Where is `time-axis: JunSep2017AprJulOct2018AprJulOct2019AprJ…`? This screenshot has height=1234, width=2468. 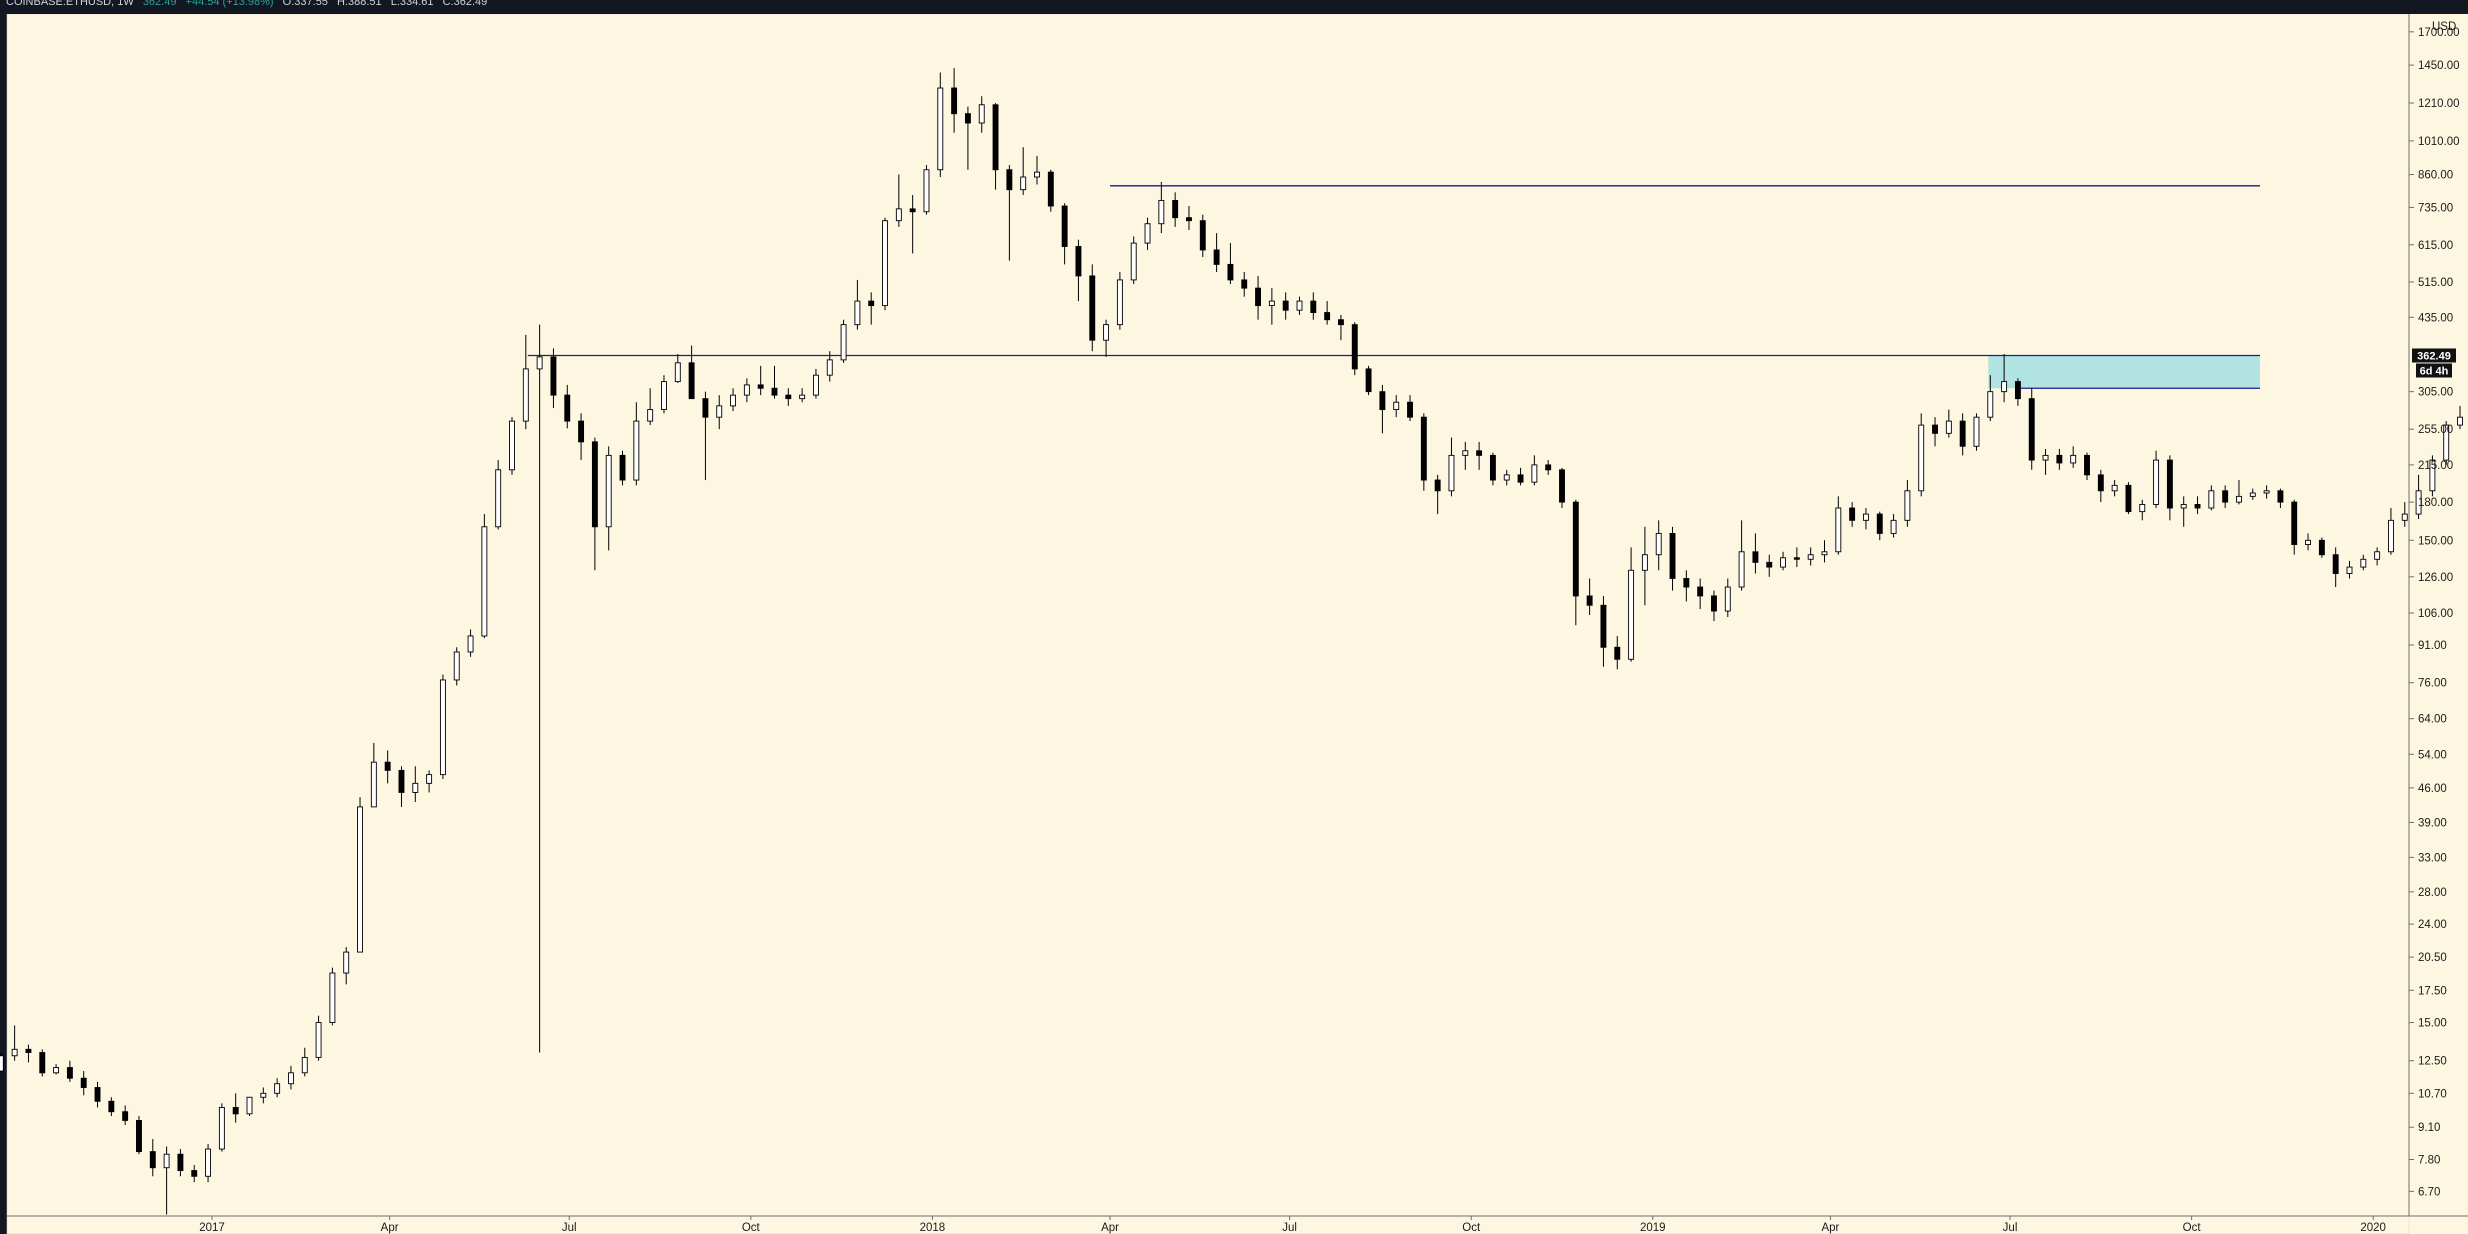
time-axis: JunSep2017AprJulOct2018AprJulOct2019AprJ… is located at coordinates (1234, 1225).